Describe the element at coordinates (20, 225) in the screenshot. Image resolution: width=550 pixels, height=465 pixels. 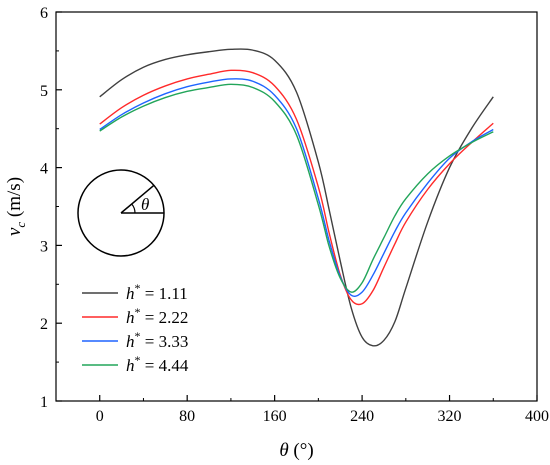
I see `y-axis-subscript: c` at that location.